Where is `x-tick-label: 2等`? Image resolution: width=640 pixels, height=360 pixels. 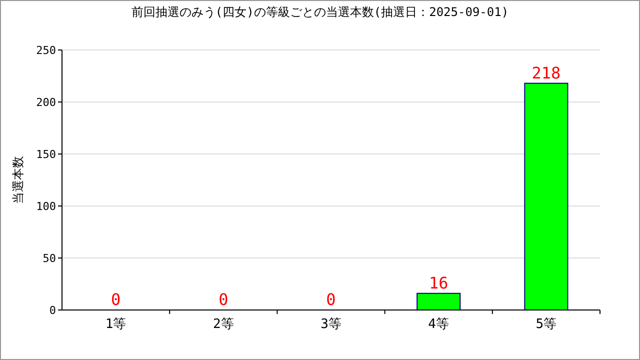
x-tick-label: 2等 is located at coordinates (223, 324).